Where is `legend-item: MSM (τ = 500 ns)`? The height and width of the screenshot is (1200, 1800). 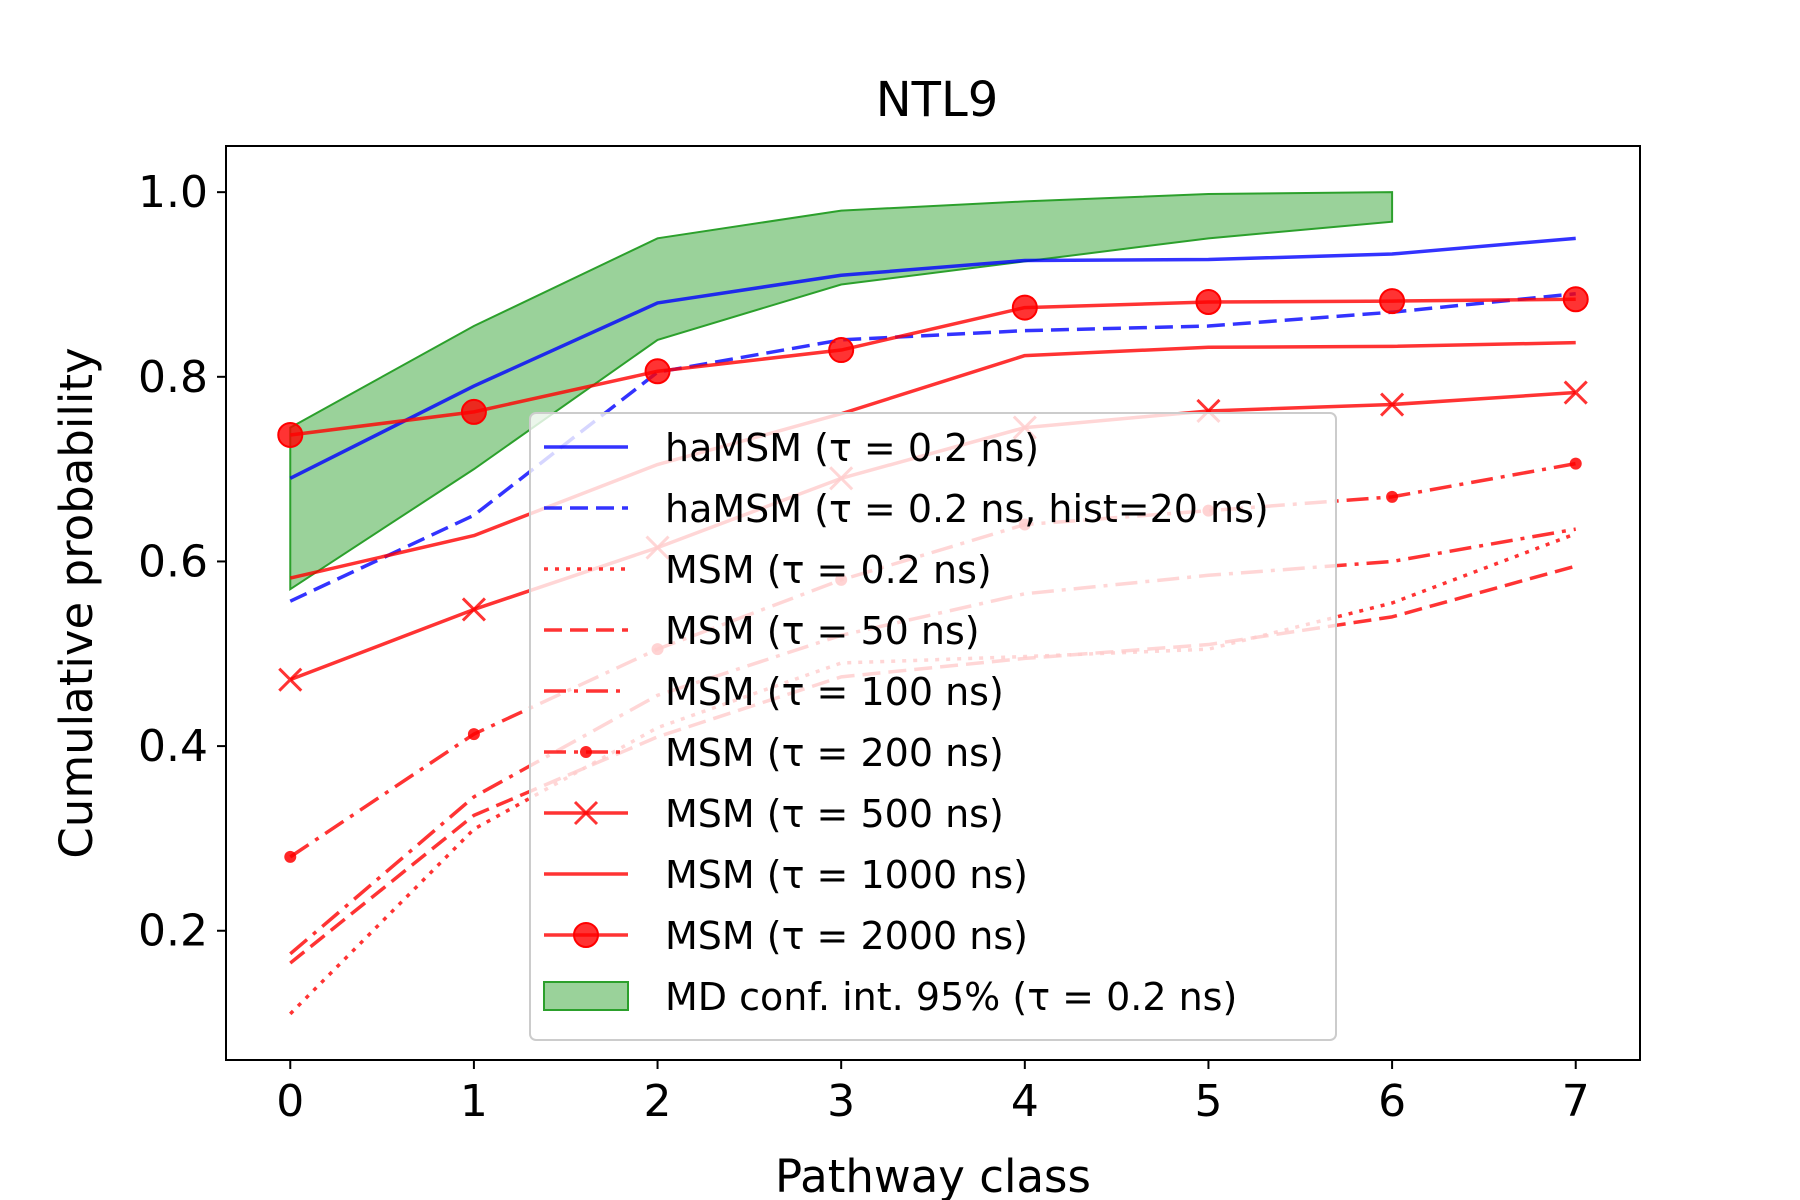
legend-item: MSM (τ = 500 ns) is located at coordinates (774, 814).